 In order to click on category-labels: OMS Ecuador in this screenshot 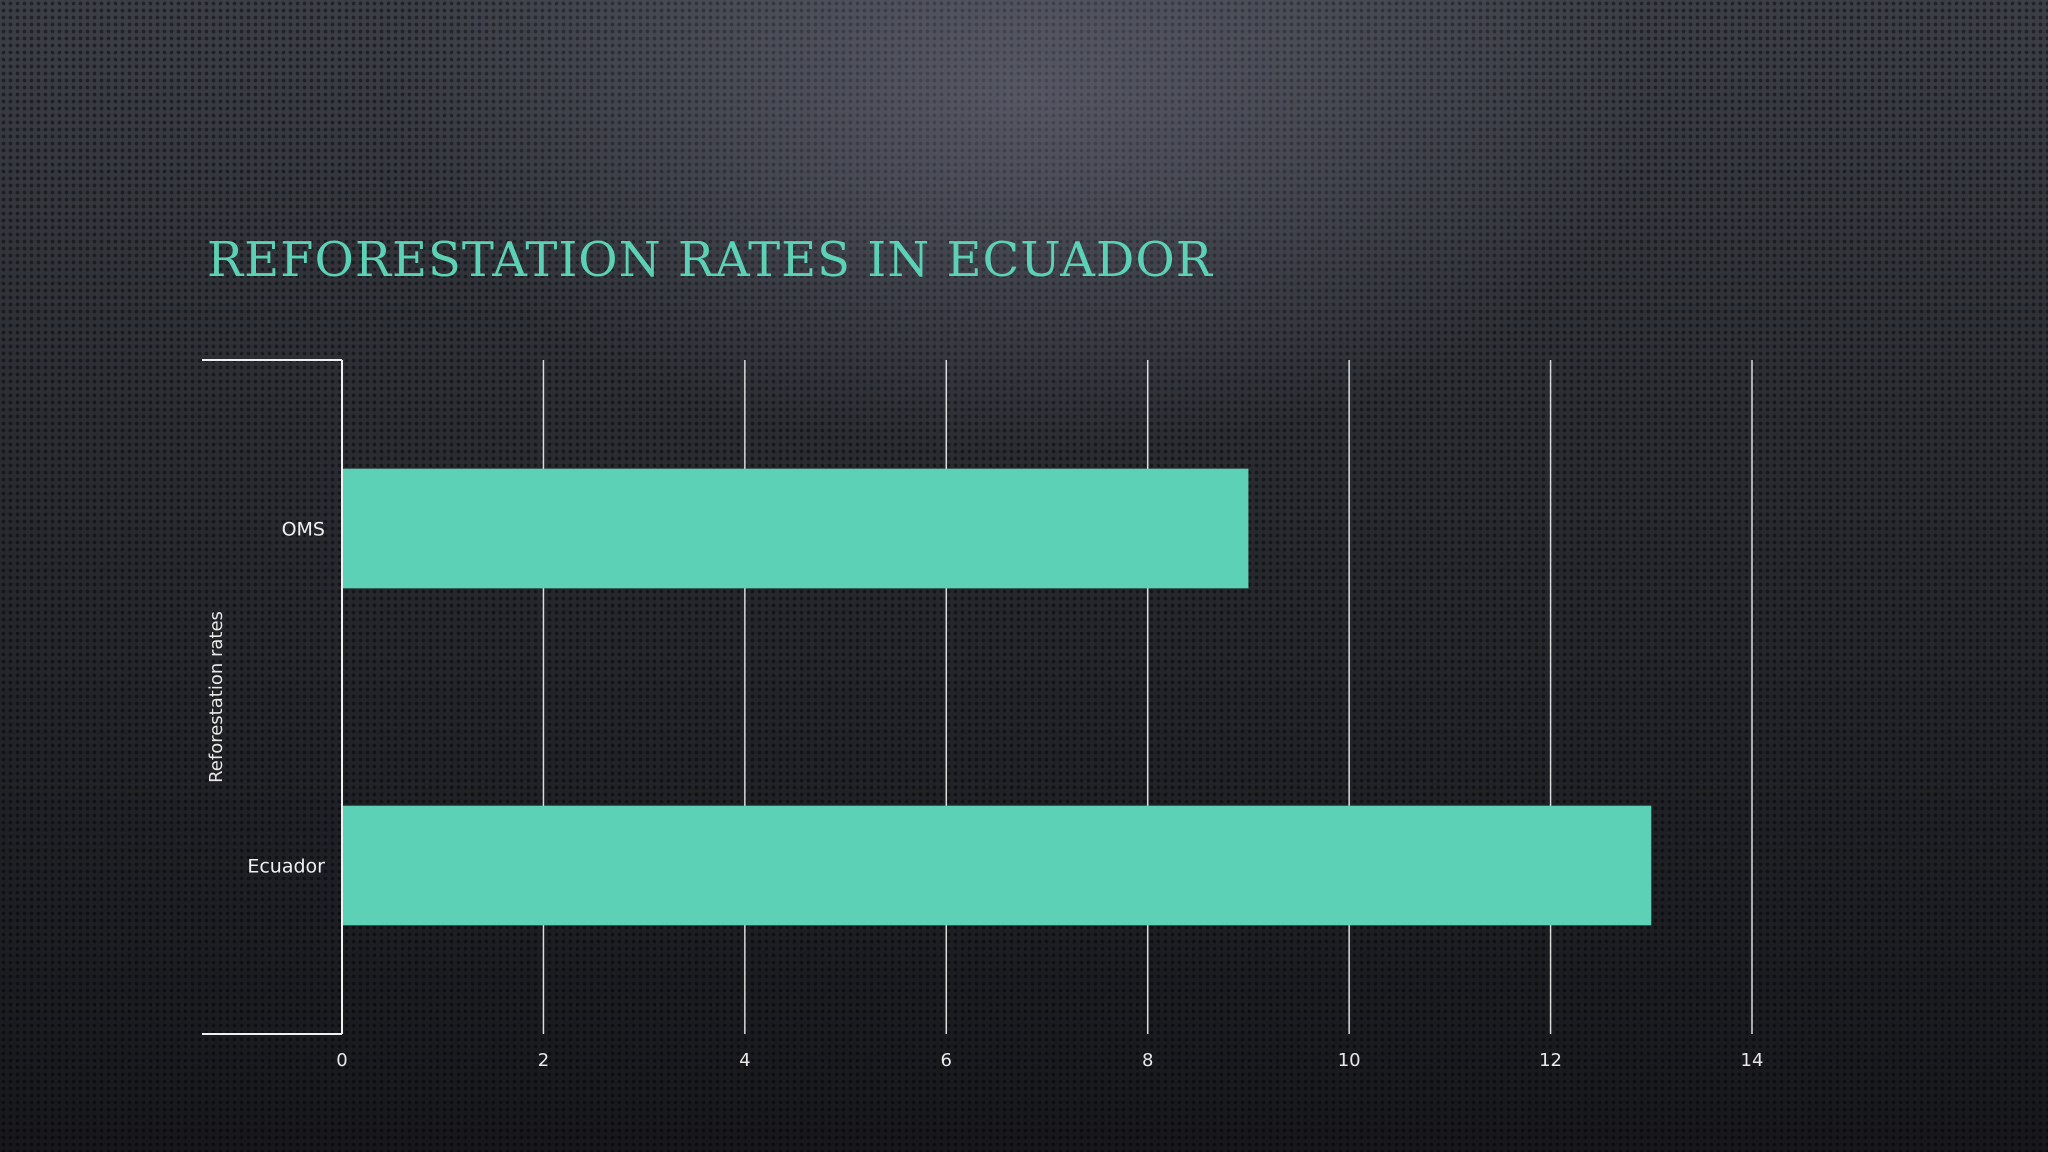, I will do `click(286, 698)`.